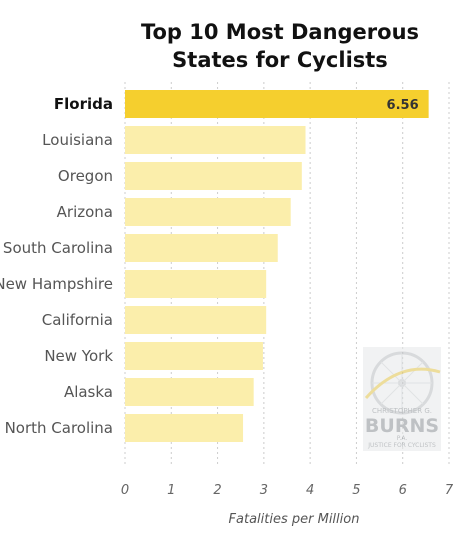 The height and width of the screenshot is (546, 474). What do you see at coordinates (401, 445) in the screenshot?
I see `watermark-line-4: JUSTICE FOR CYCLISTS` at bounding box center [401, 445].